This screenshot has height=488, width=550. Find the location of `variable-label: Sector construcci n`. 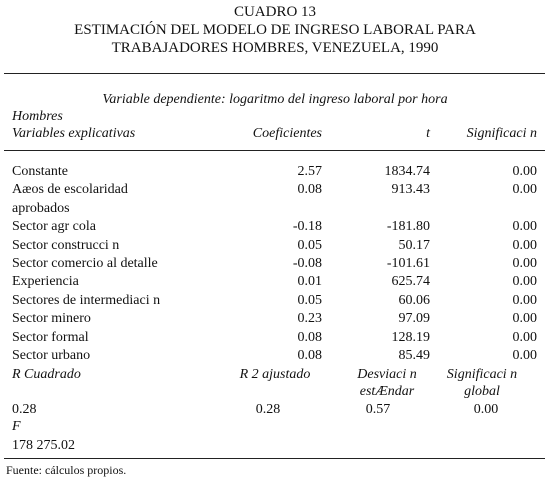

variable-label: Sector construcci n is located at coordinates (66, 245).